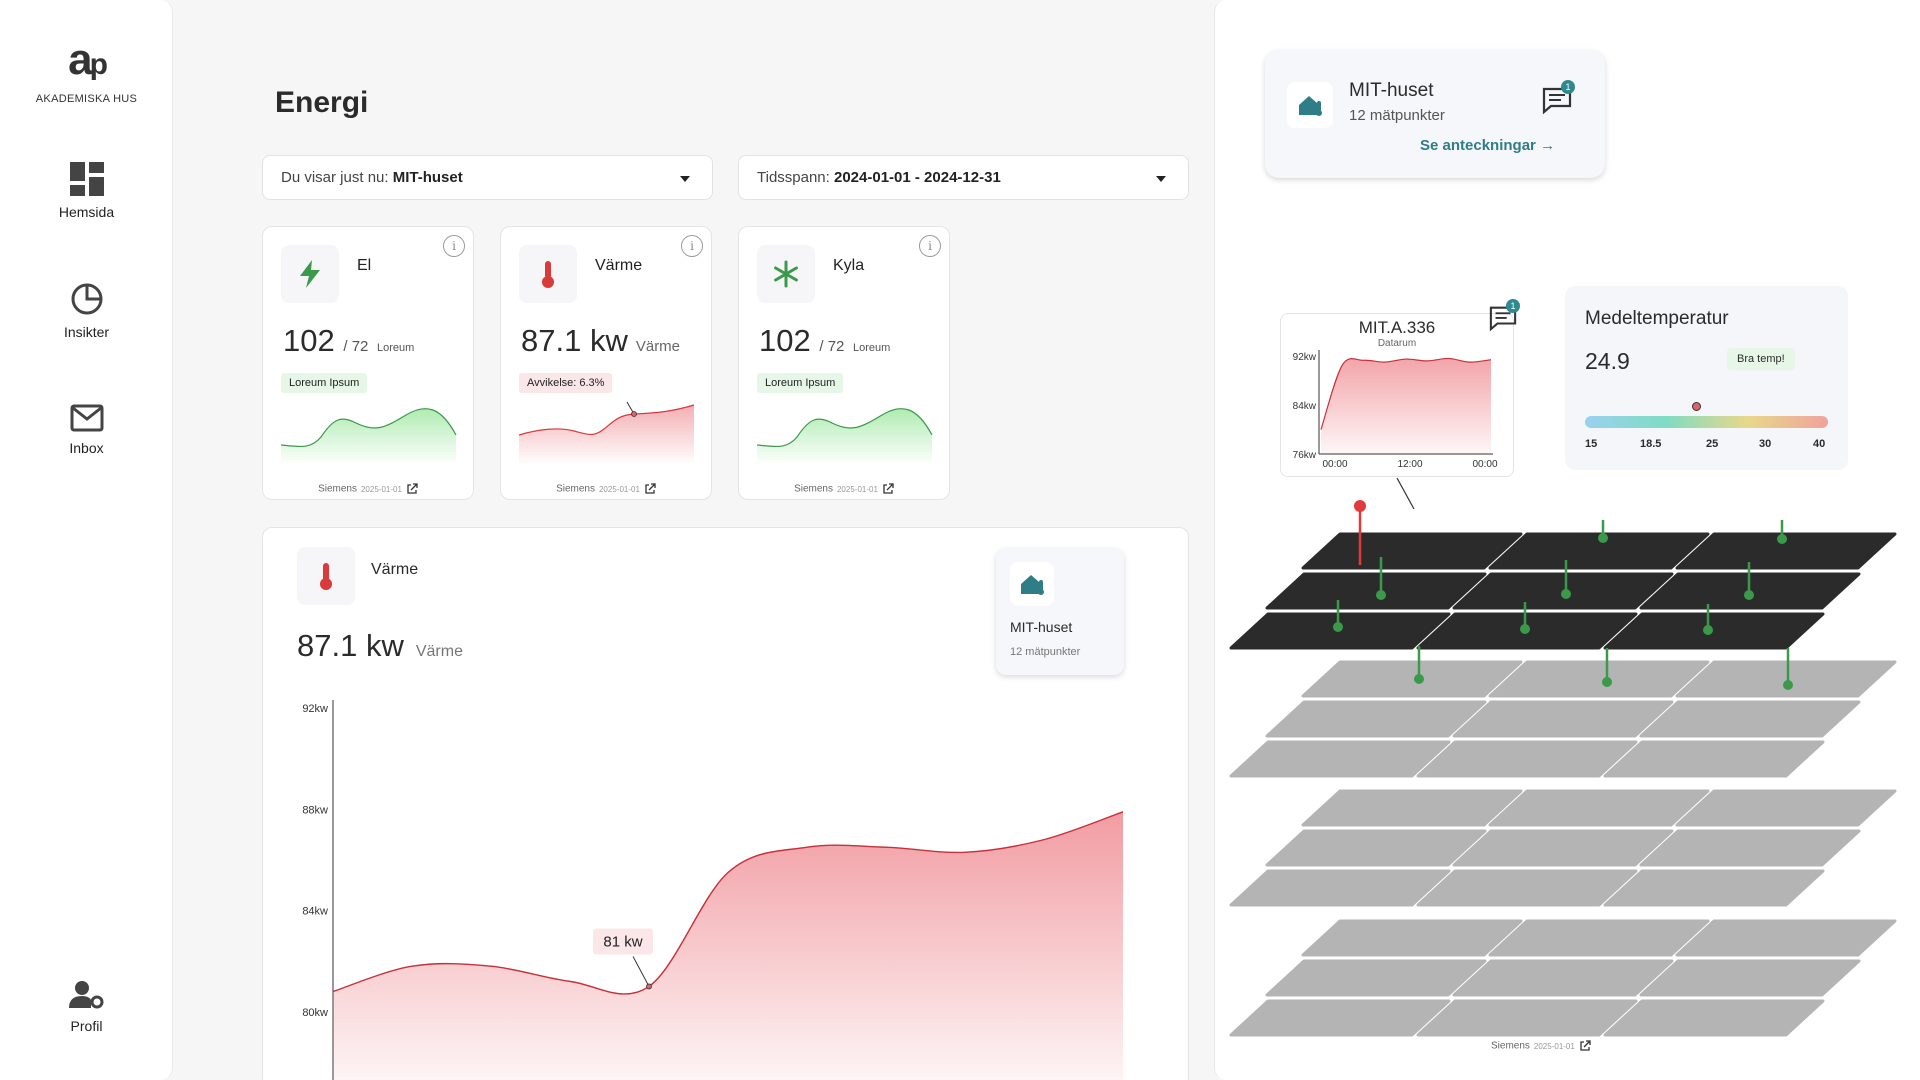  Describe the element at coordinates (1305, 455) in the screenshot. I see `y-tick-label: 76kw` at that location.